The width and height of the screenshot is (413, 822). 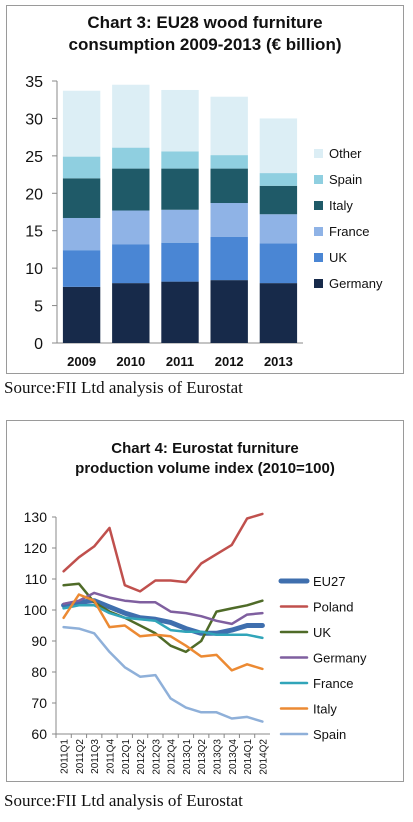 What do you see at coordinates (163, 552) in the screenshot?
I see `series-line-poland` at bounding box center [163, 552].